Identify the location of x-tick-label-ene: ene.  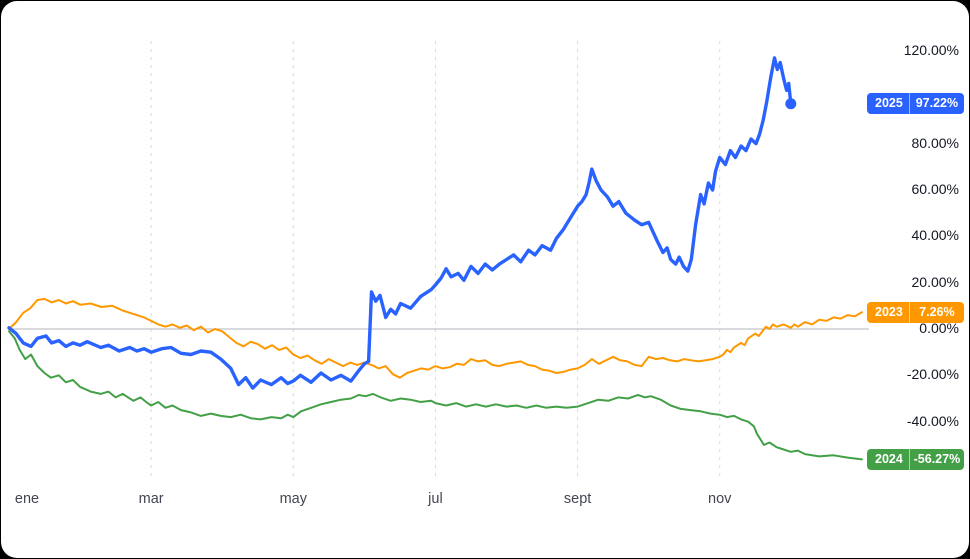
(27, 499).